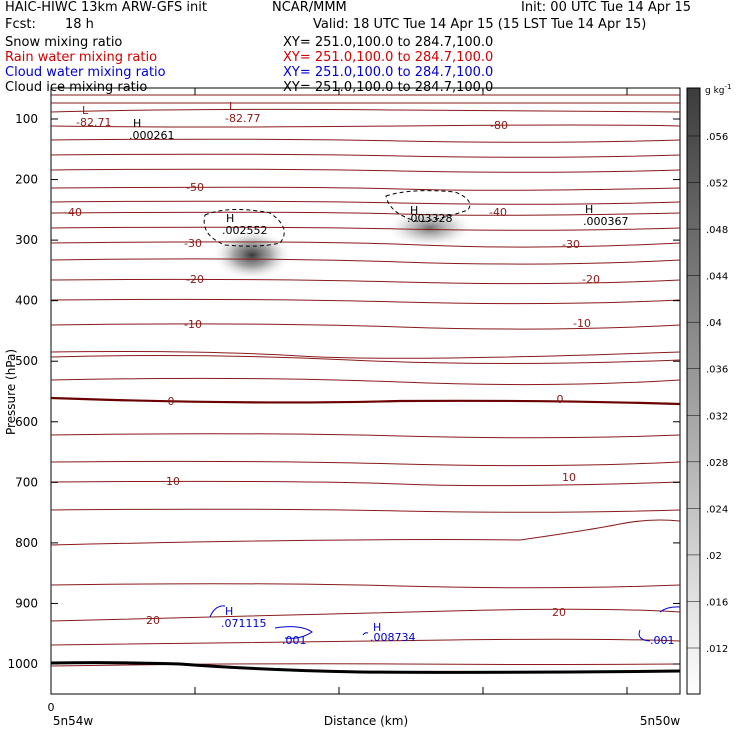 Image resolution: width=740 pixels, height=740 pixels. Describe the element at coordinates (26, 361) in the screenshot. I see `y-tick-label: 500` at that location.